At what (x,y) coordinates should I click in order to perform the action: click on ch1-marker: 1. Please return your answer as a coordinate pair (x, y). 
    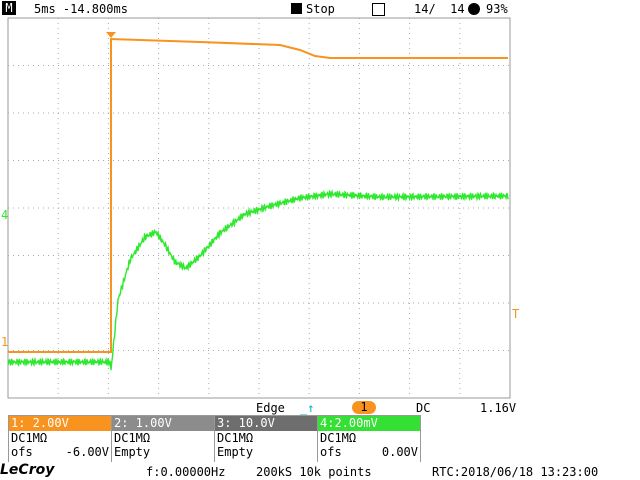
    Looking at the image, I should click on (4, 342).